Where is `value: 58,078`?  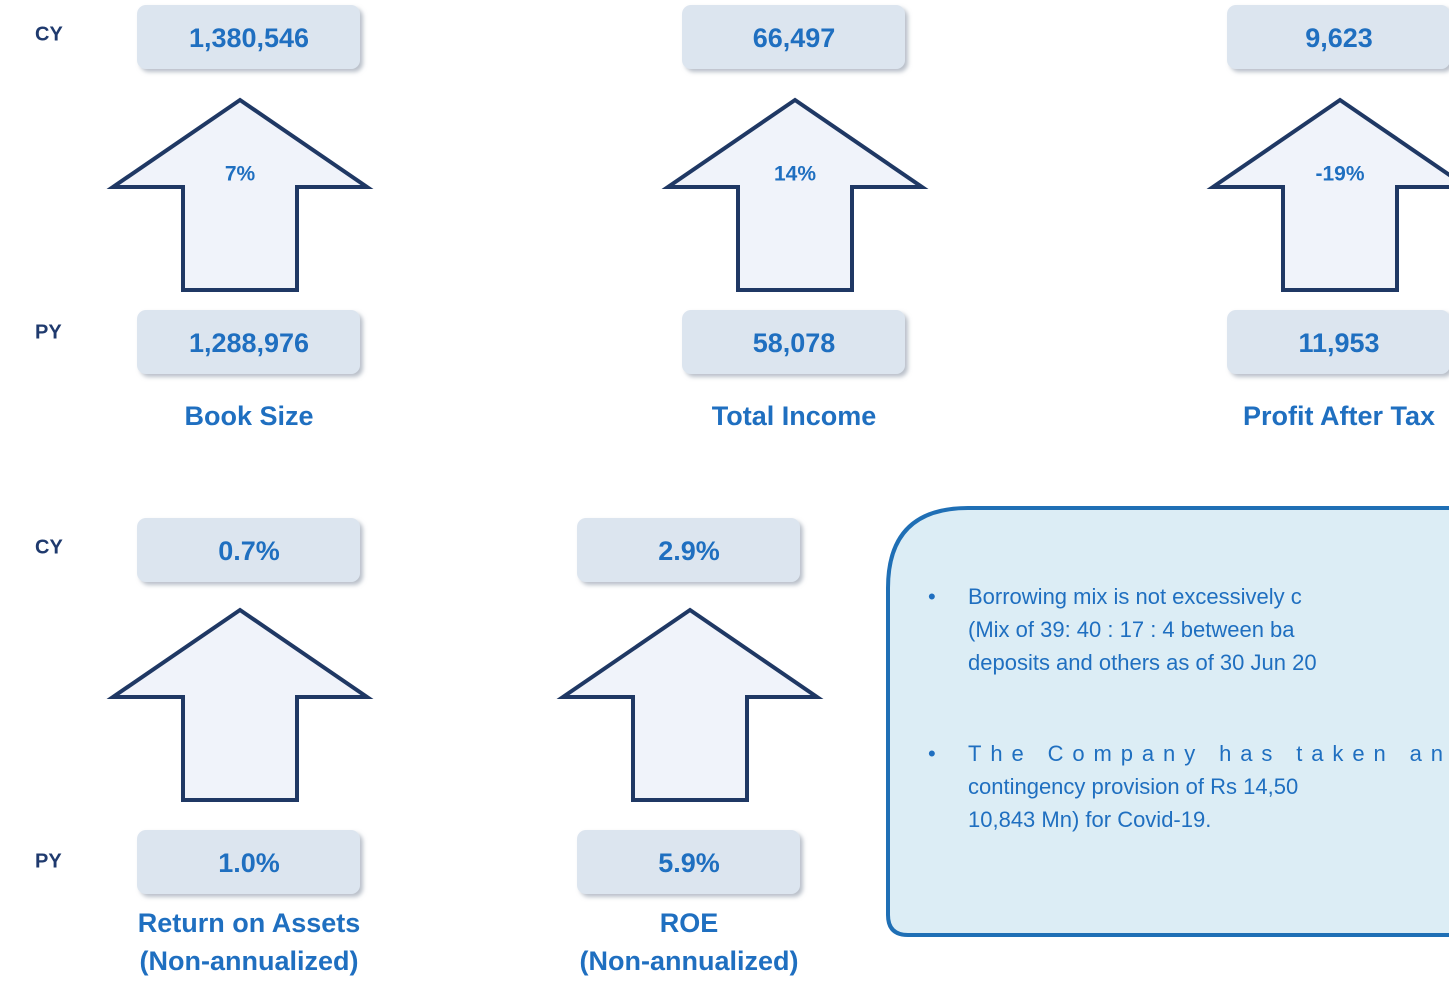 value: 58,078 is located at coordinates (794, 343).